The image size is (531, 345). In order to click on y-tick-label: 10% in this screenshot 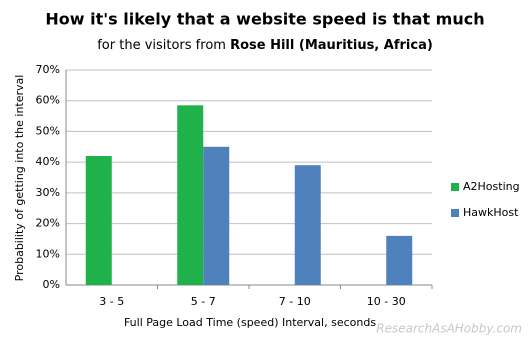, I will do `click(48, 253)`.